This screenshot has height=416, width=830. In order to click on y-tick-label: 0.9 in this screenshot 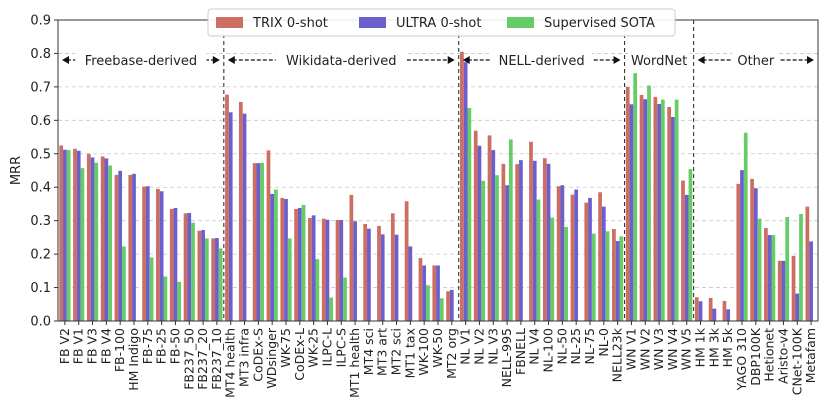, I will do `click(40, 21)`.